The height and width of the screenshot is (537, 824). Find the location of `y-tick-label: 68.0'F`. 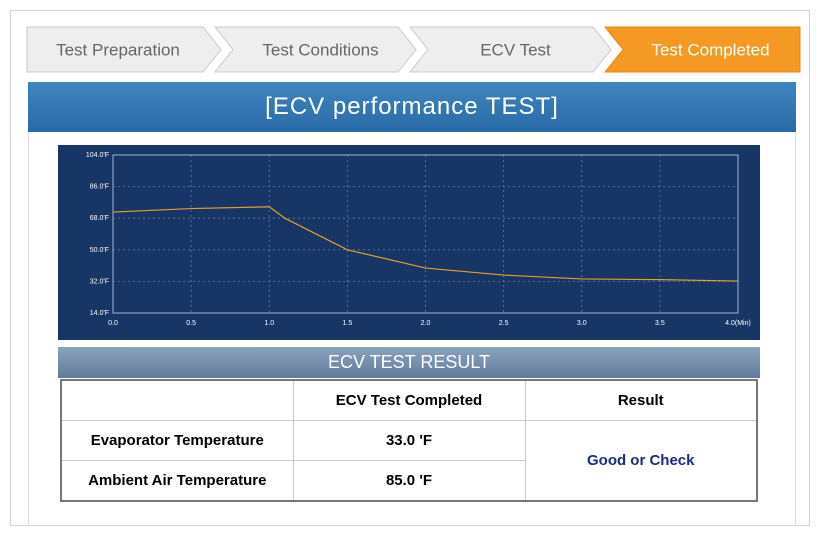

y-tick-label: 68.0'F is located at coordinates (99, 218).